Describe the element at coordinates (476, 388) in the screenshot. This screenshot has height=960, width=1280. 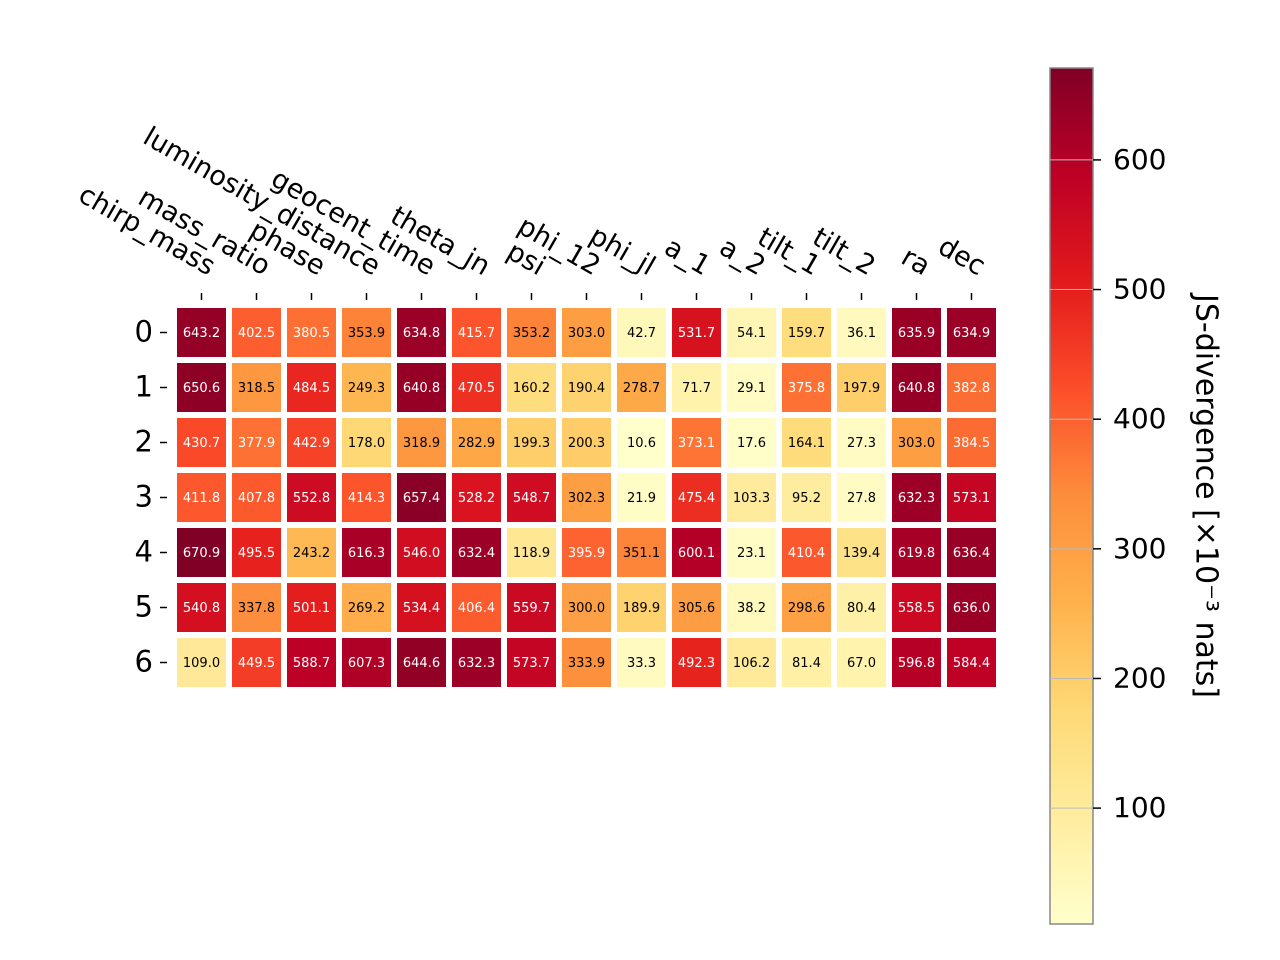
I see `cell-value-label: 470.5` at that location.